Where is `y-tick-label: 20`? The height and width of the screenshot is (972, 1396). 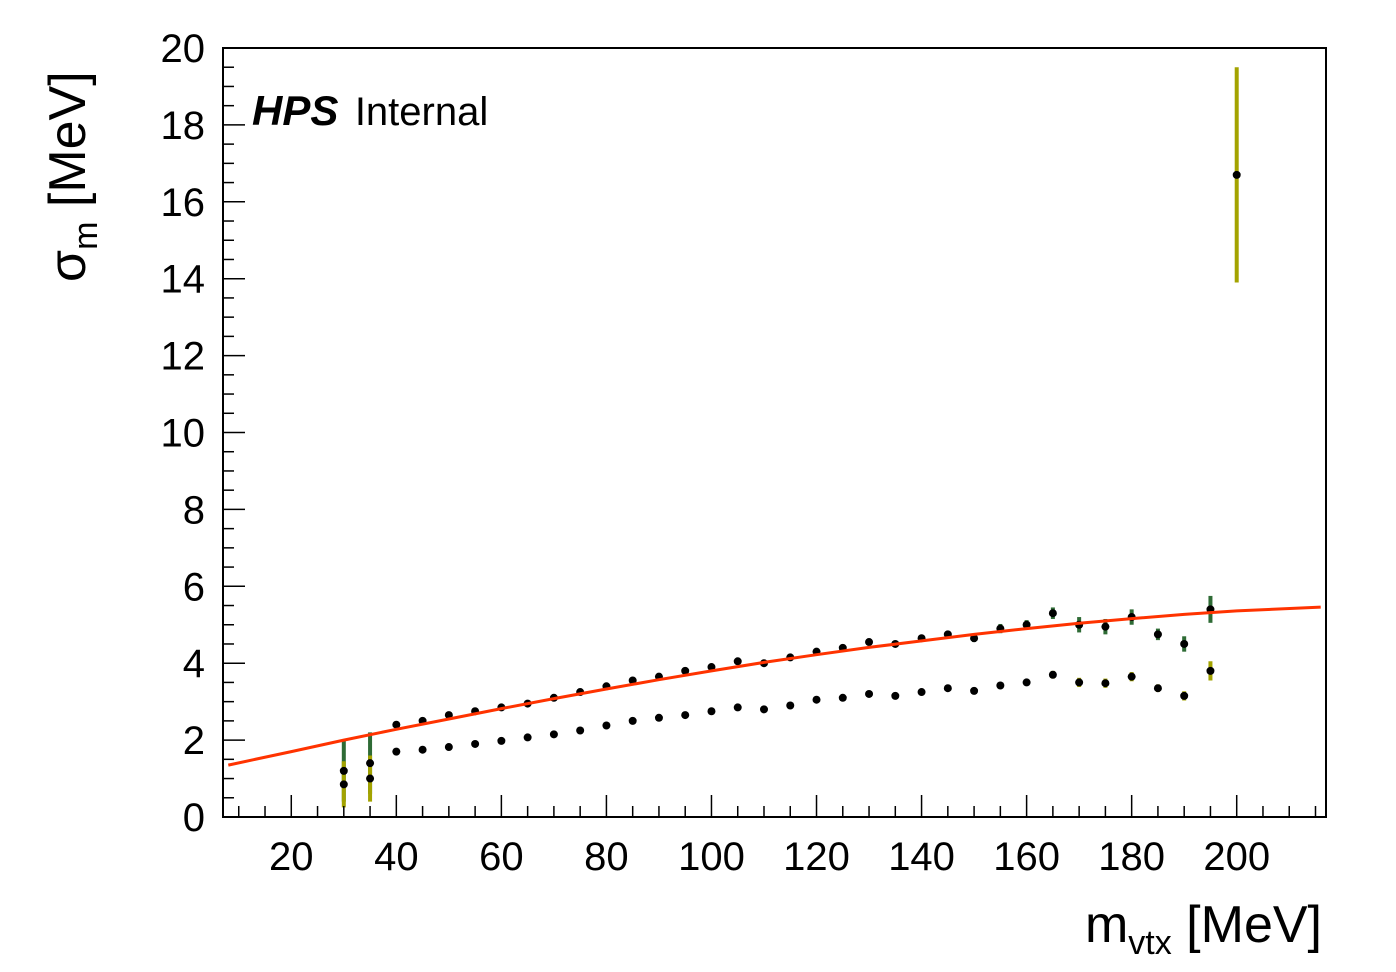
y-tick-label: 20 is located at coordinates (183, 49).